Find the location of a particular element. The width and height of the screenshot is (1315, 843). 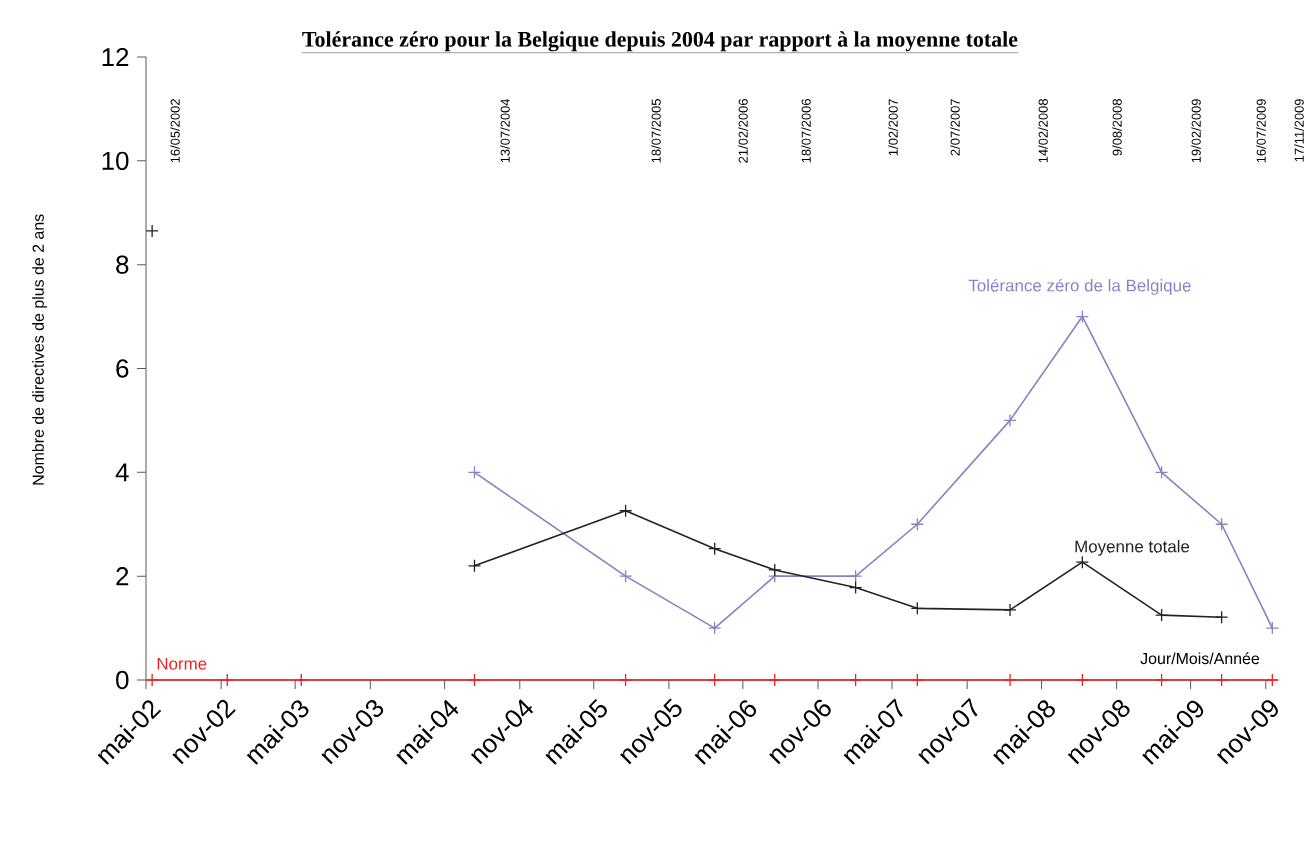

y-tick-label: 6 is located at coordinates (122, 368).